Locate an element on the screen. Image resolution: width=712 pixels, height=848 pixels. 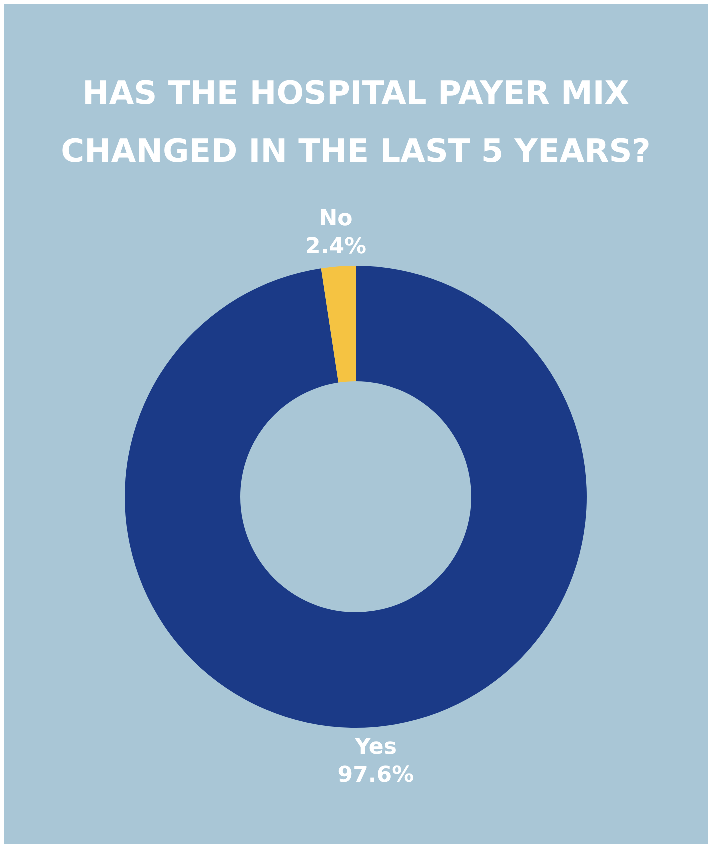
slice-label: No is located at coordinates (336, 219).